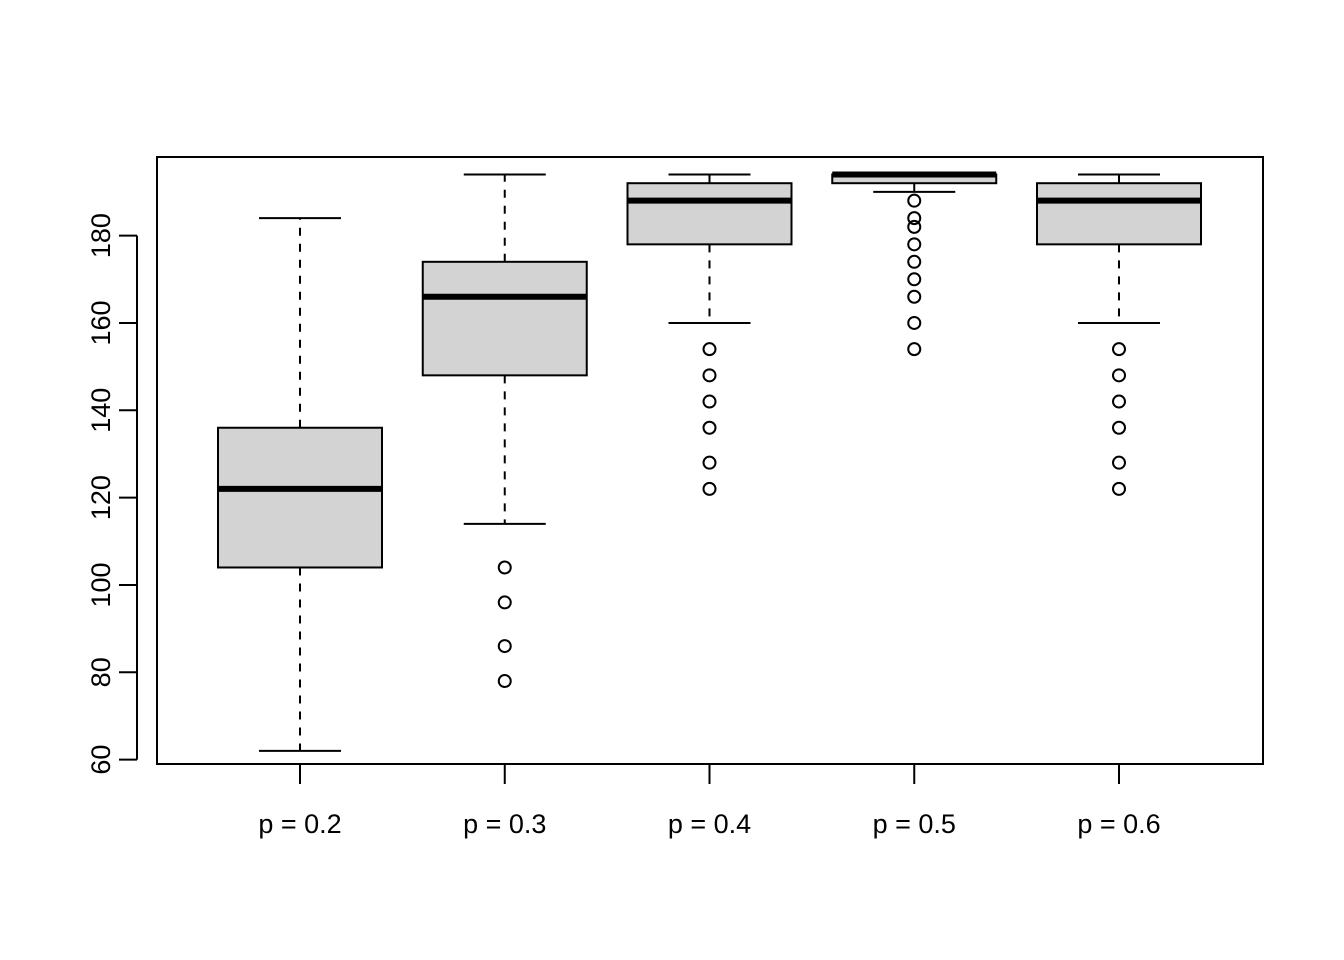 This screenshot has width=1344, height=960. What do you see at coordinates (101, 584) in the screenshot?
I see `y-tick-label: 100` at bounding box center [101, 584].